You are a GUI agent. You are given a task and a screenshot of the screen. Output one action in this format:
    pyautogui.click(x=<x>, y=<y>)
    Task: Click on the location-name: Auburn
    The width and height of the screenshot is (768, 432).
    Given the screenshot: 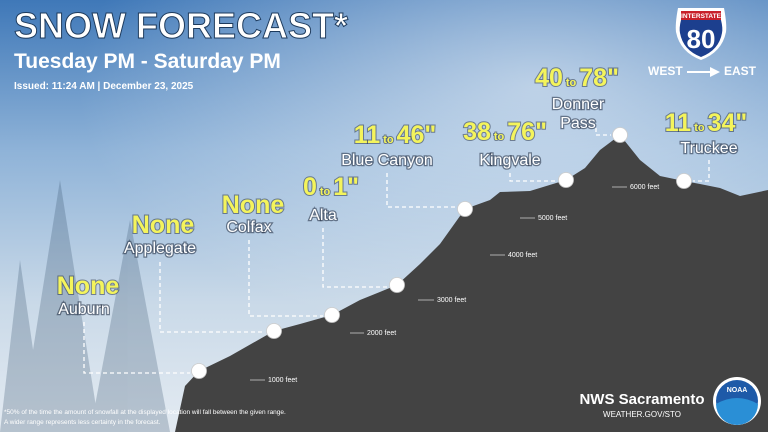 What is the action you would take?
    pyautogui.click(x=84, y=309)
    